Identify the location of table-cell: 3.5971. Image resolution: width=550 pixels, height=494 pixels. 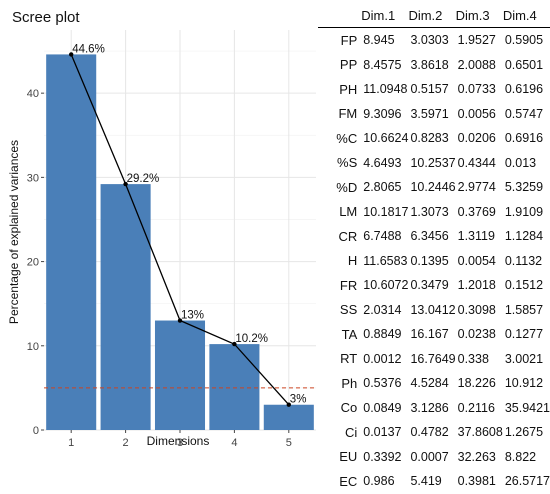
(429, 113).